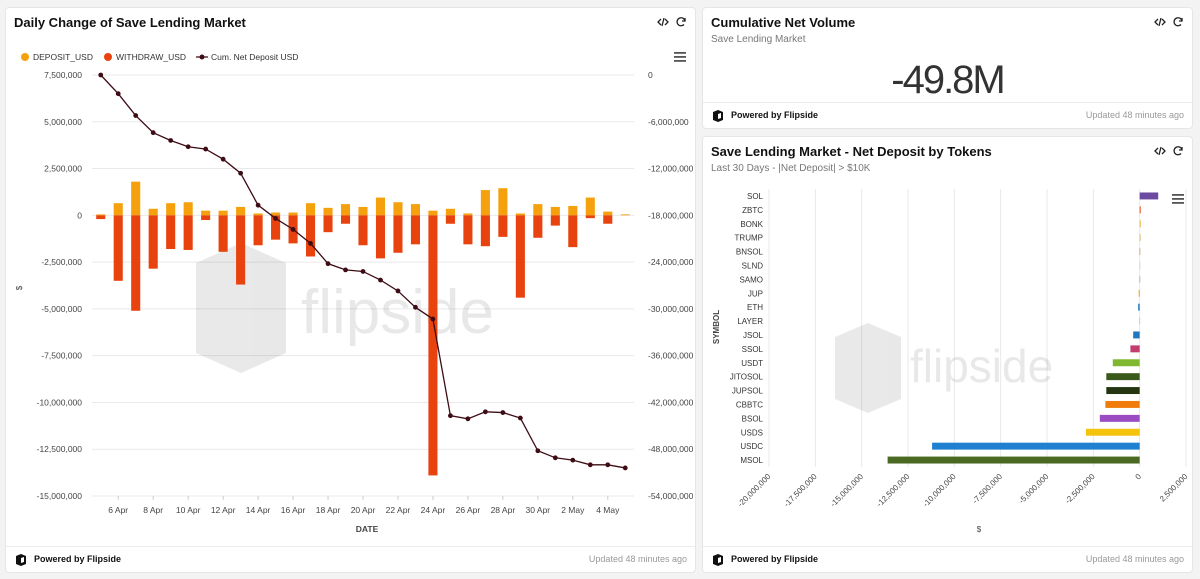 This screenshot has height=579, width=1200. What do you see at coordinates (755, 293) in the screenshot?
I see `category-label: JUP` at bounding box center [755, 293].